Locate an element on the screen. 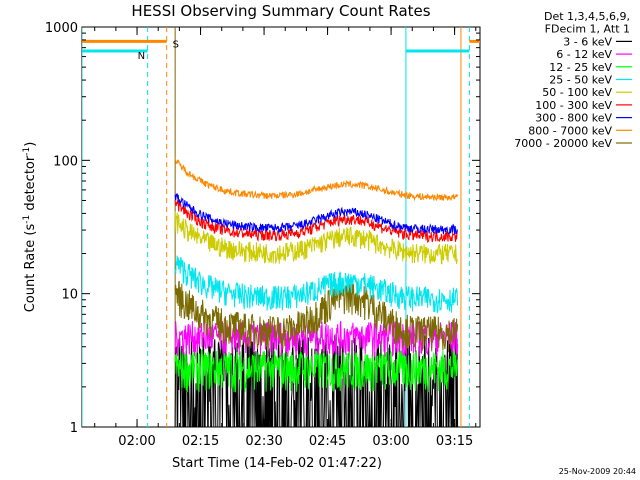 The height and width of the screenshot is (480, 640). marker-label-n: N is located at coordinates (141, 56).